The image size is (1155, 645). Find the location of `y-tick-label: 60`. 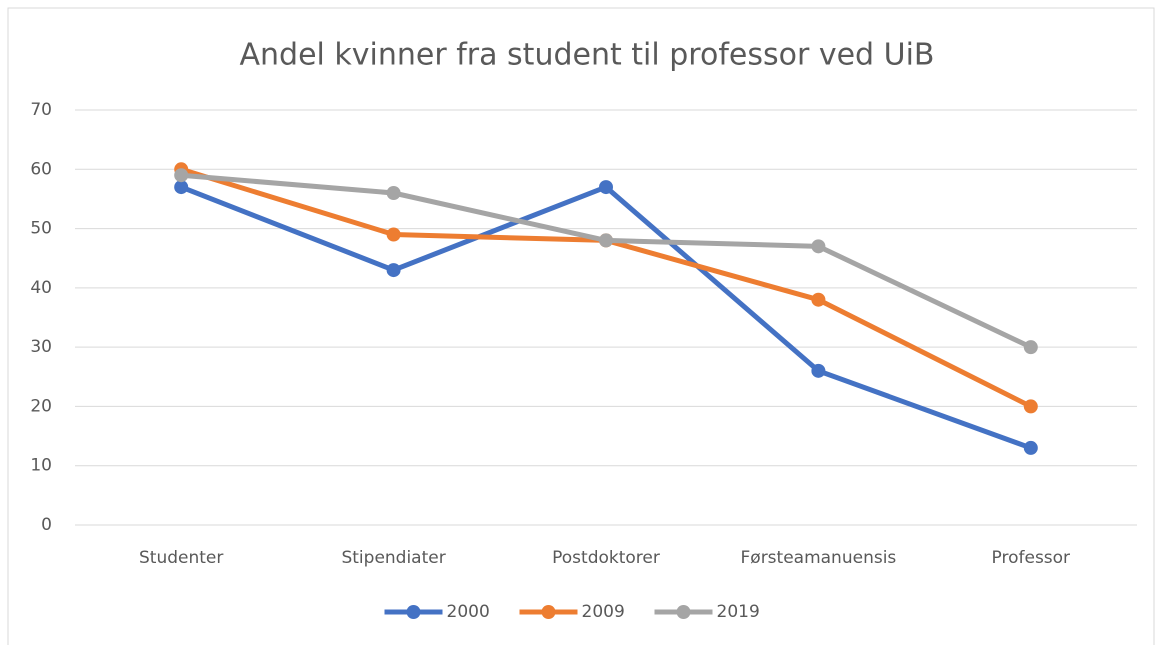

y-tick-label: 60 is located at coordinates (41, 169).